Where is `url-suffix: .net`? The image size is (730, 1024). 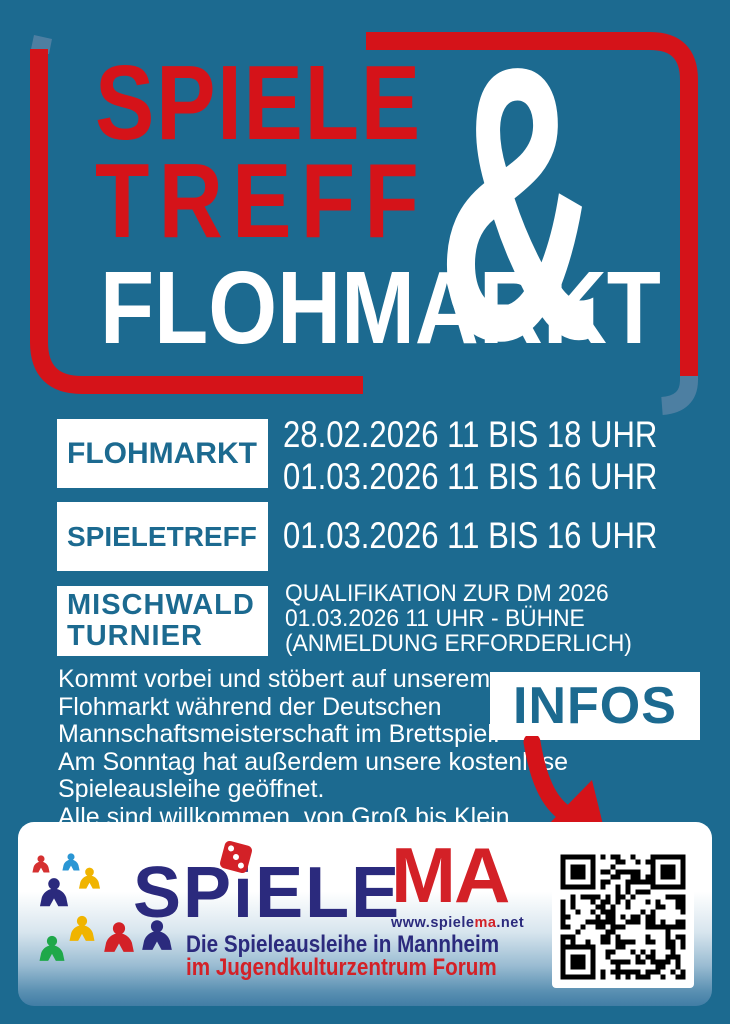 url-suffix: .net is located at coordinates (510, 923).